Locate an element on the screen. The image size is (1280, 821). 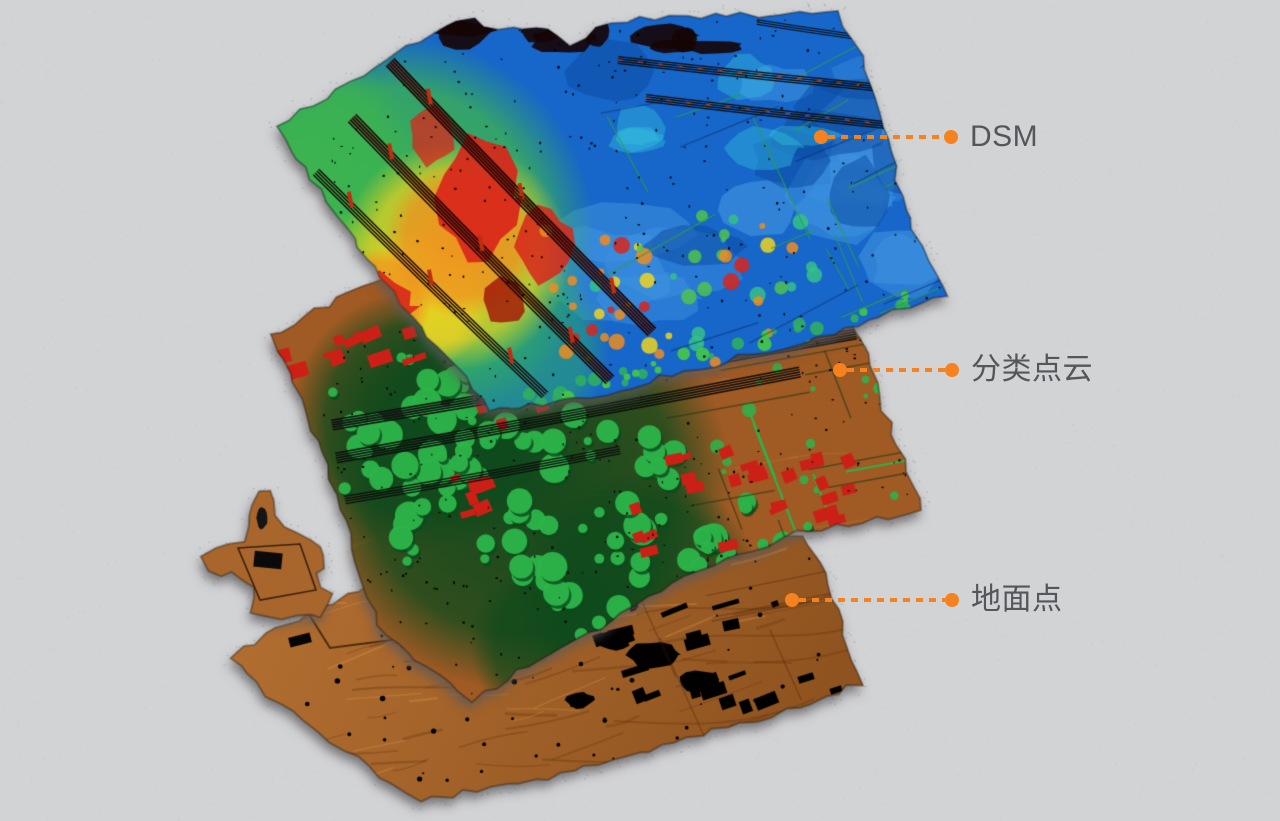
callout-classified-end-dot is located at coordinates (952, 370).